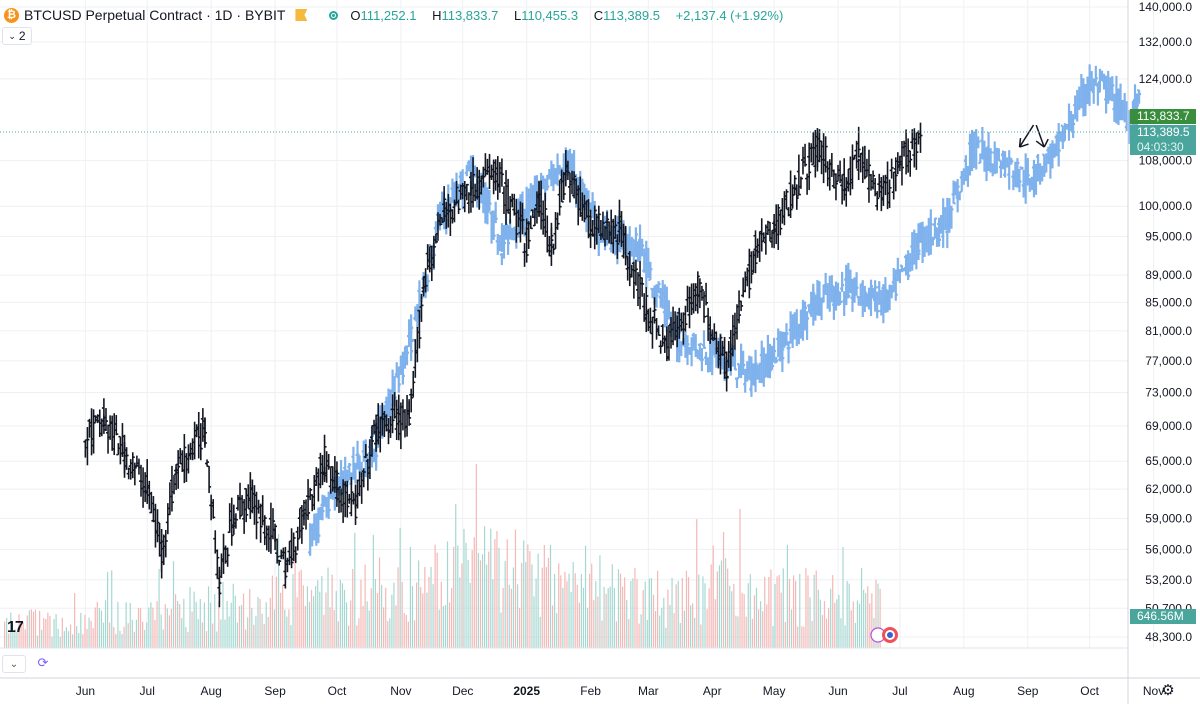 The width and height of the screenshot is (1200, 704). What do you see at coordinates (1168, 637) in the screenshot?
I see `price-tick-label: 48,300.0` at bounding box center [1168, 637].